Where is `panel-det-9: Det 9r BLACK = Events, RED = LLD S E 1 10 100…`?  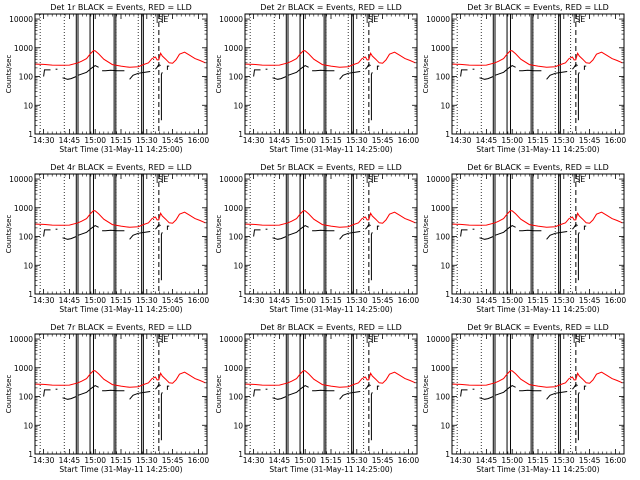 panel-det-9: Det 9r BLACK = Events, RED = LLD S E 1 10 100… is located at coordinates (524, 398).